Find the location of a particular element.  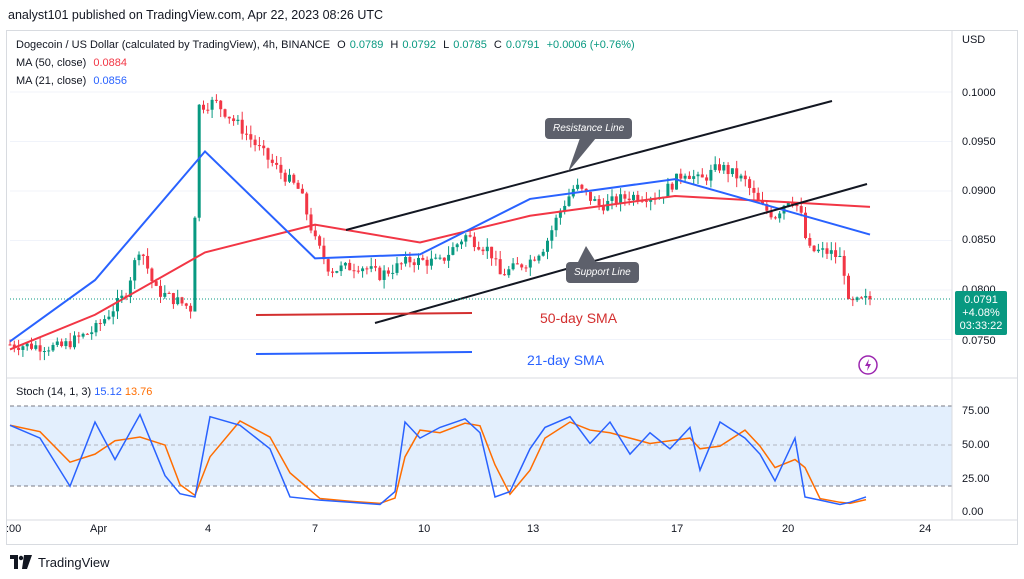

open-label: O is located at coordinates (341, 45).